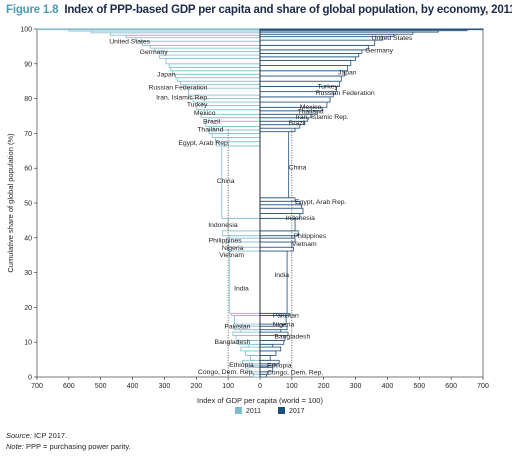 The image size is (512, 459). Describe the element at coordinates (154, 52) in the screenshot. I see `country-label: Germany` at that location.